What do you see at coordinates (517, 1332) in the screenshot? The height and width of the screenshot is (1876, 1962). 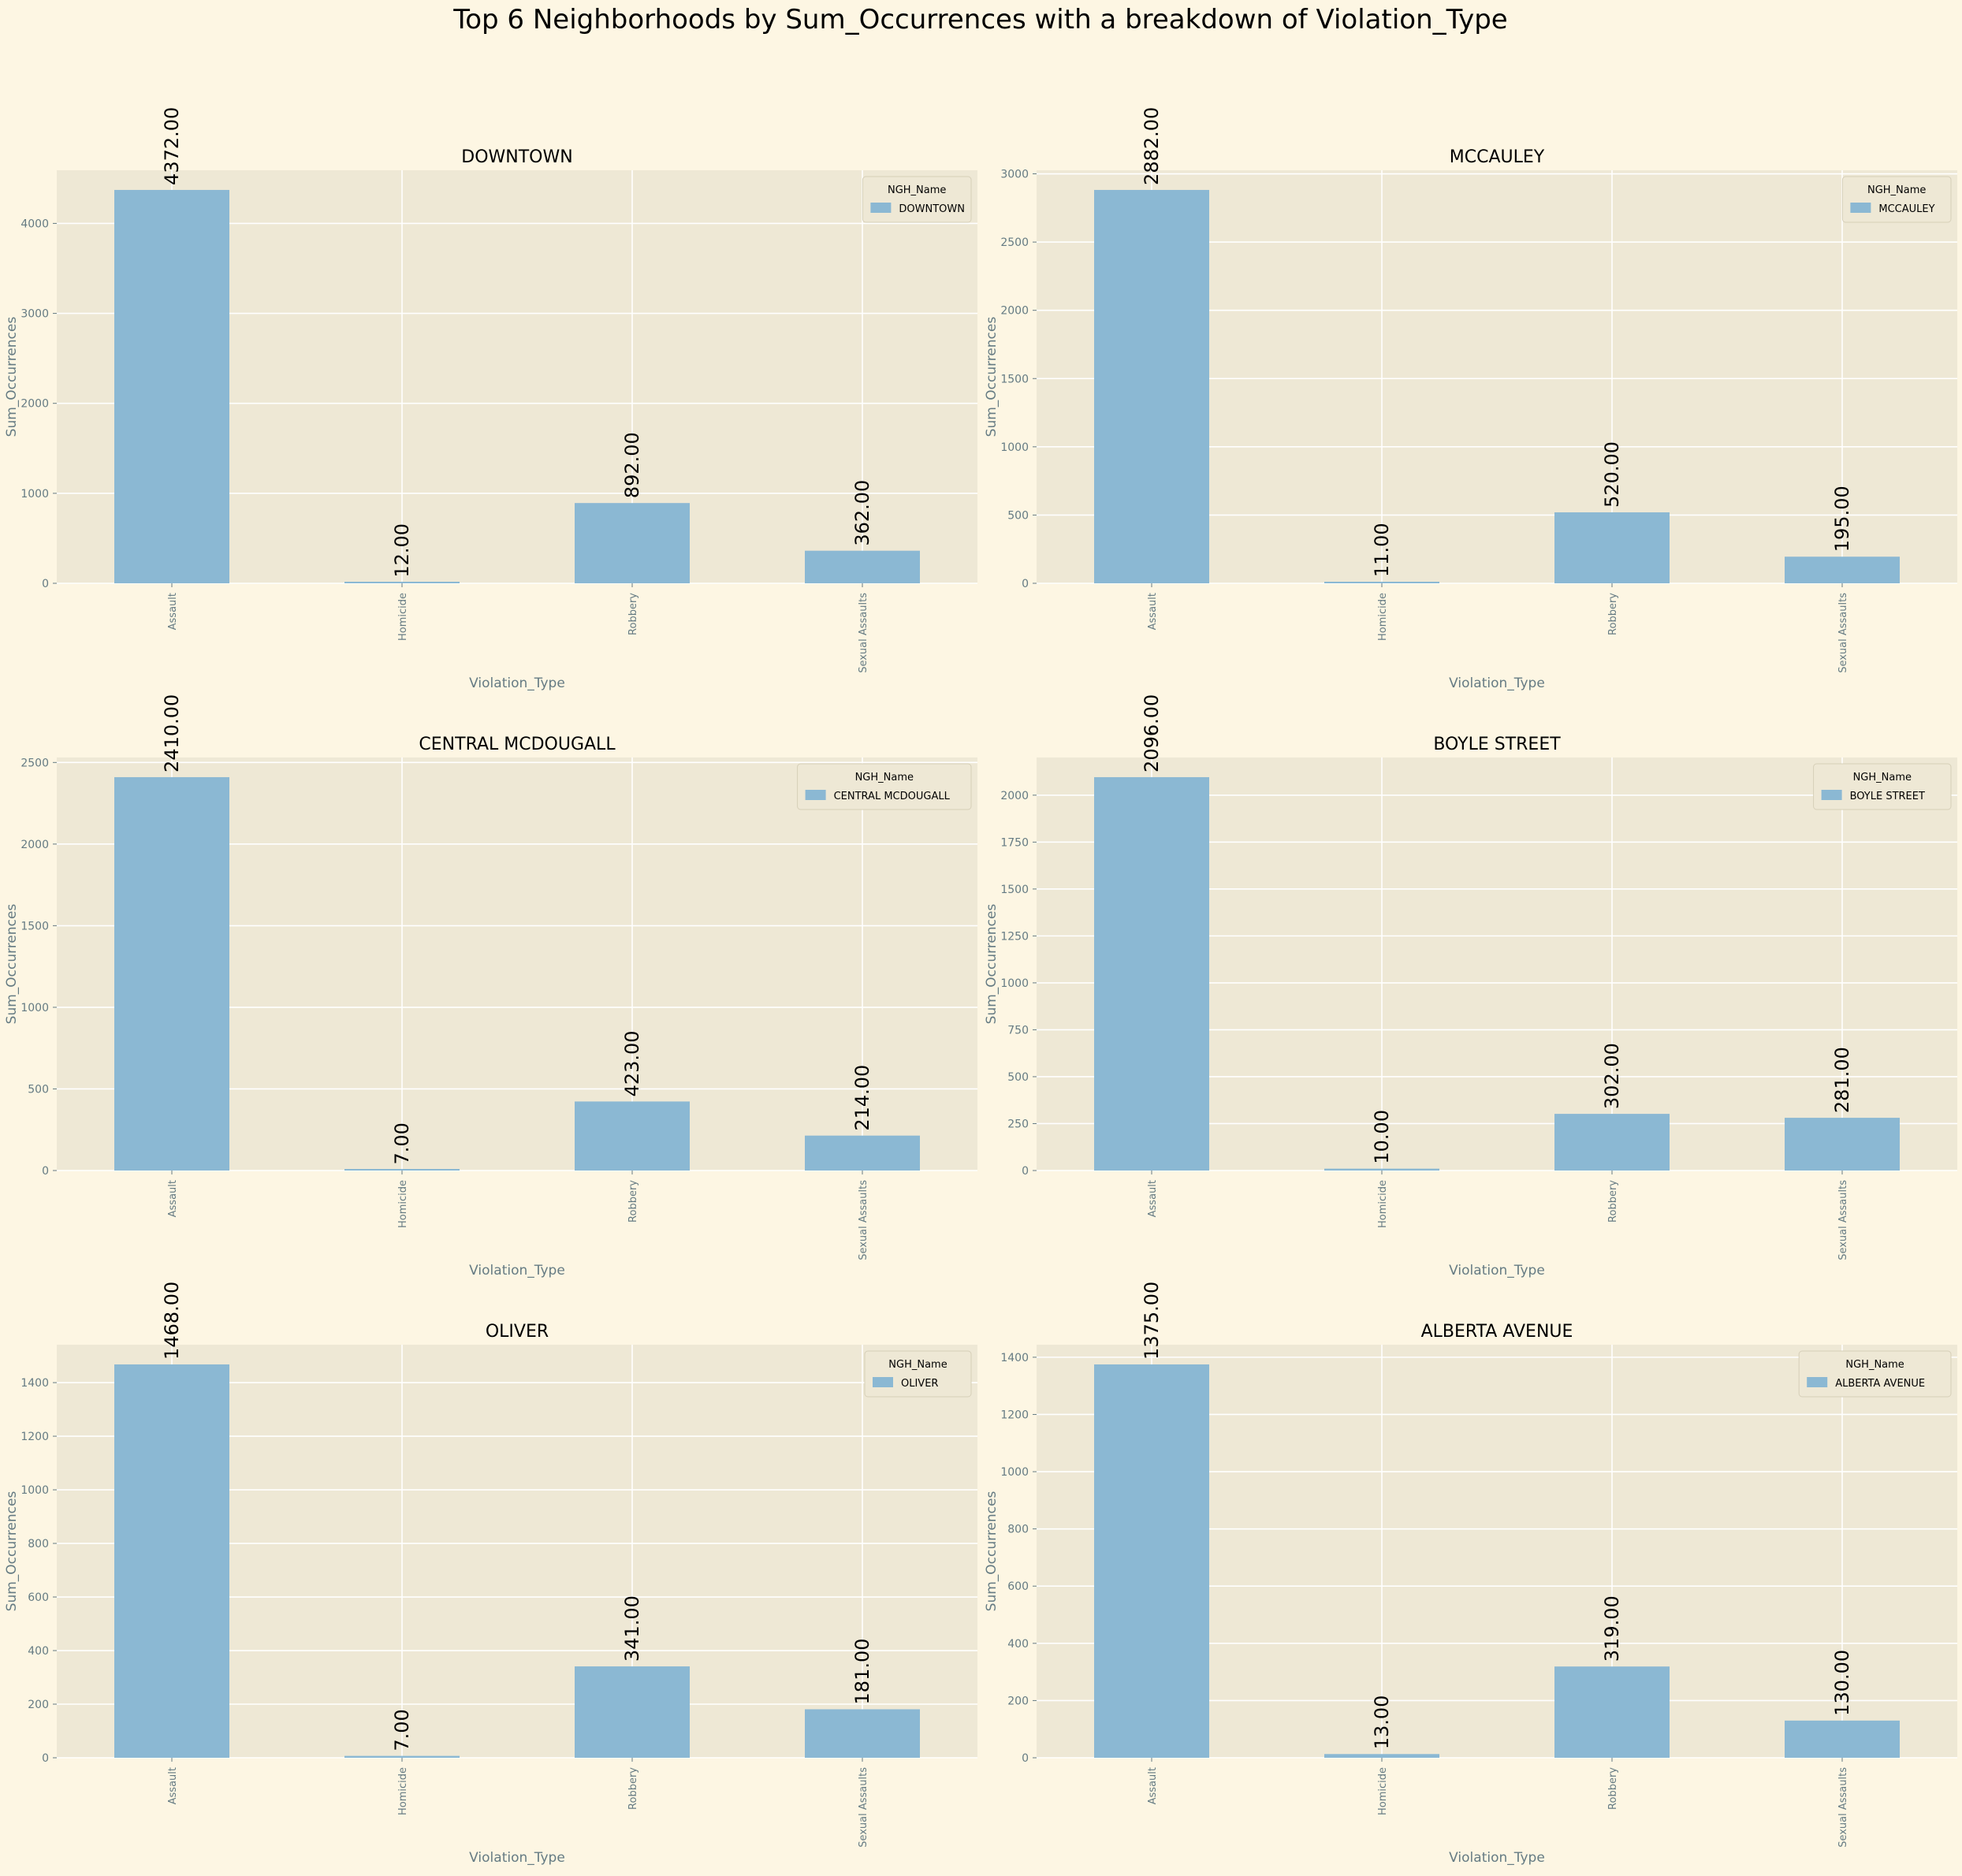 I see `subplot-title: OLIVER` at bounding box center [517, 1332].